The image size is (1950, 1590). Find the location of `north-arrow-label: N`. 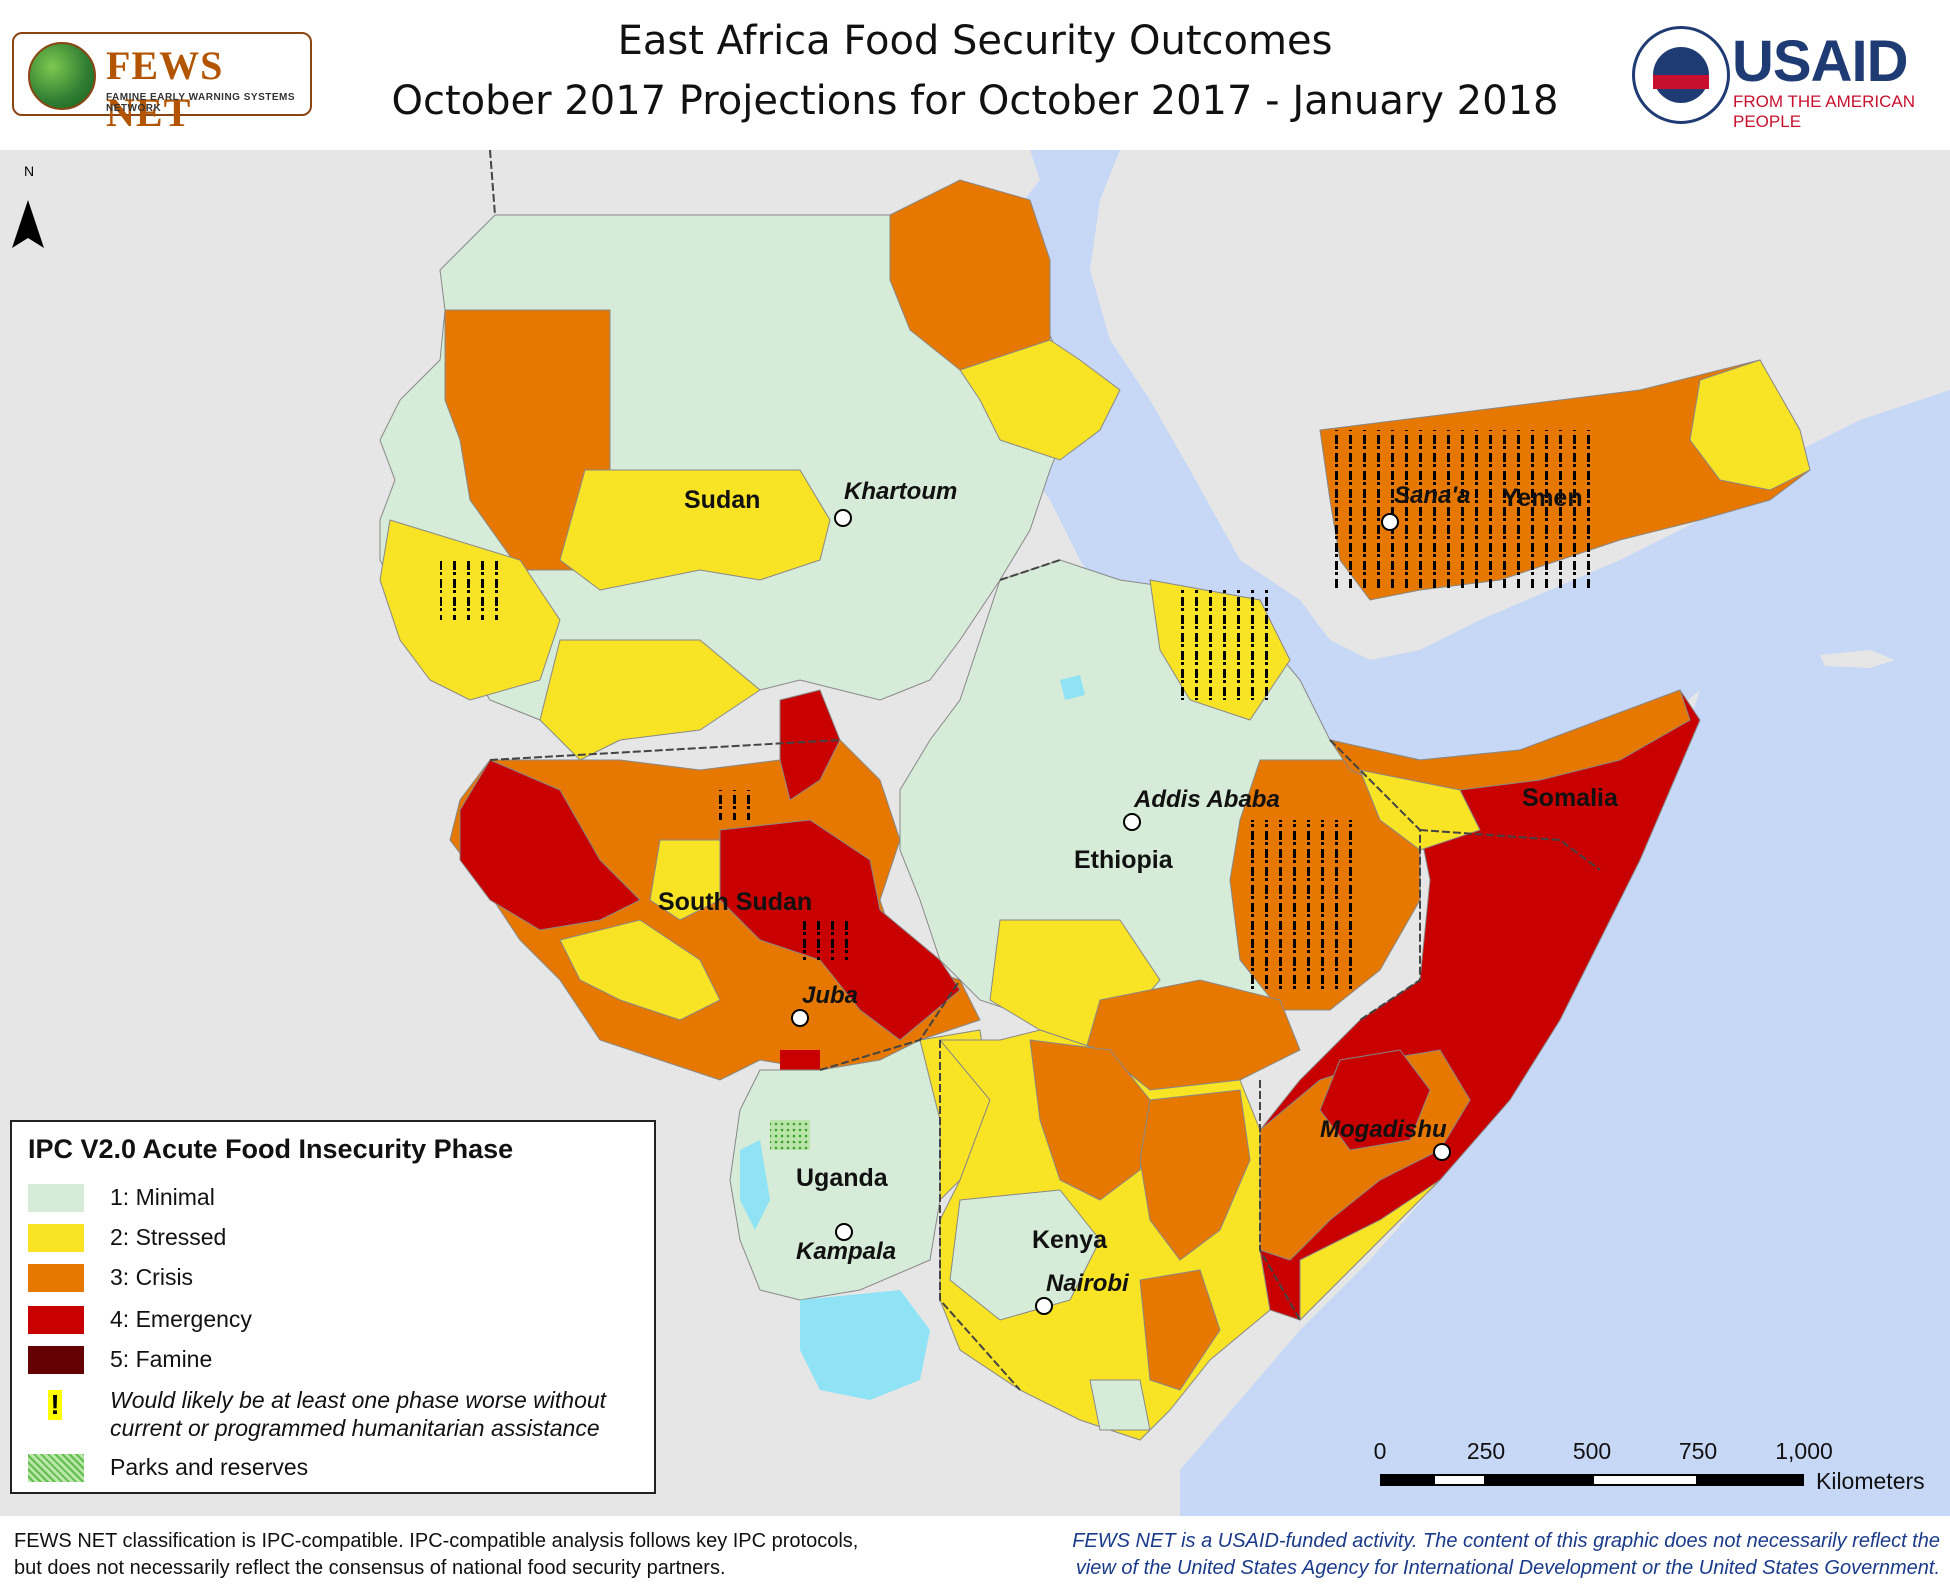

north-arrow-label: N is located at coordinates (29, 171).